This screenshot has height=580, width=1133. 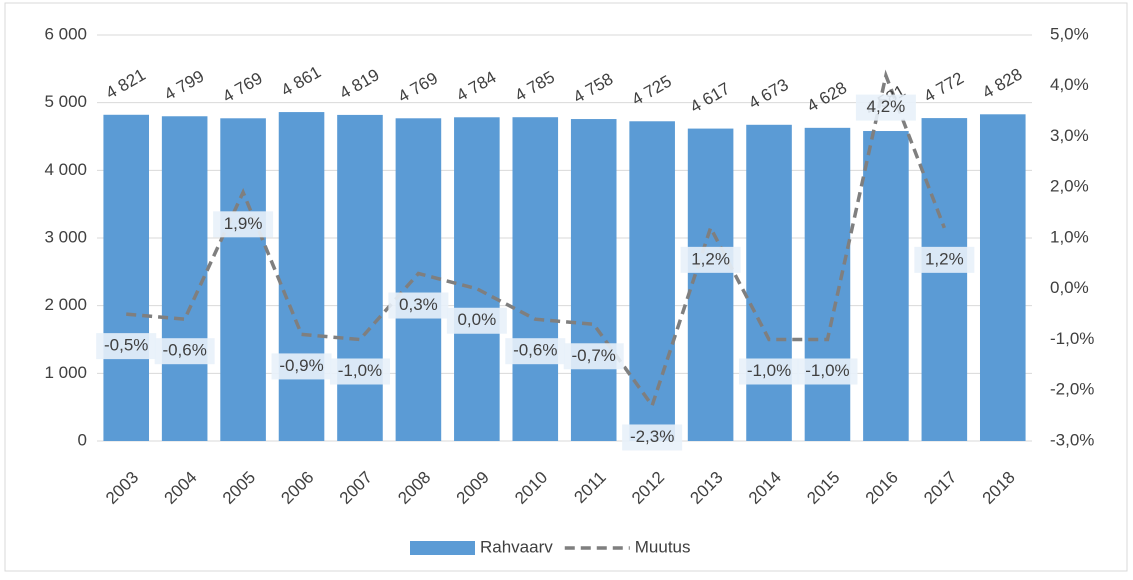 I want to click on y2-tick-label: 2,0%, so click(x=1069, y=186).